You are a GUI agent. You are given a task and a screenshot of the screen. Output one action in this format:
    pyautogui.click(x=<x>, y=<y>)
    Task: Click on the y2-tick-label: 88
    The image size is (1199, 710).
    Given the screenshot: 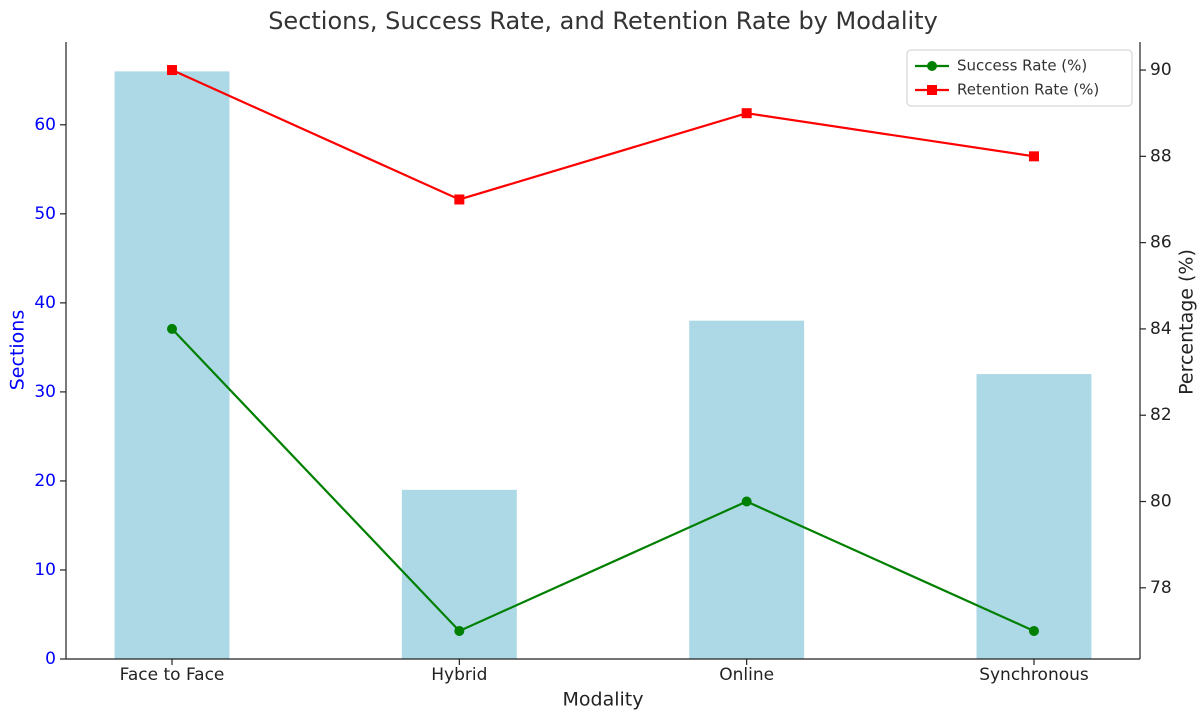 What is the action you would take?
    pyautogui.click(x=1161, y=156)
    